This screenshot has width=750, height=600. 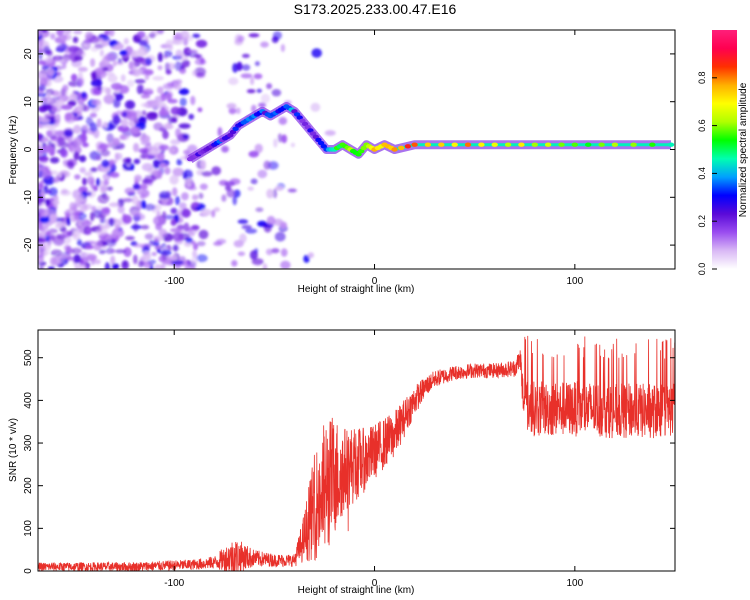 I want to click on y-tick-label: 20, so click(x=28, y=54).